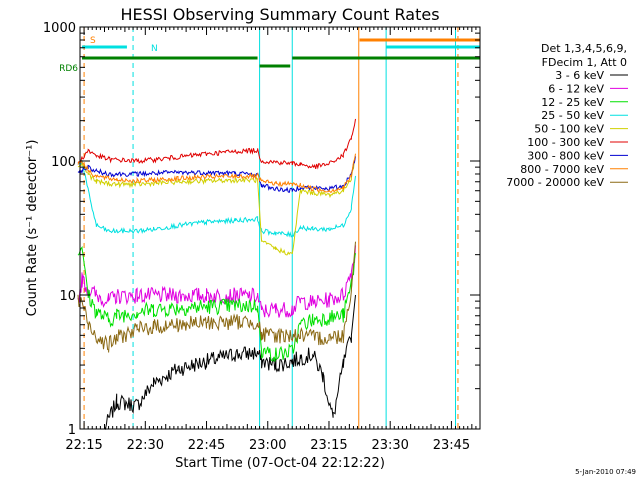 The height and width of the screenshot is (484, 640). Describe the element at coordinates (280, 463) in the screenshot. I see `x-axis-label: Start Time (07-Oct-04 22:12:22)` at that location.